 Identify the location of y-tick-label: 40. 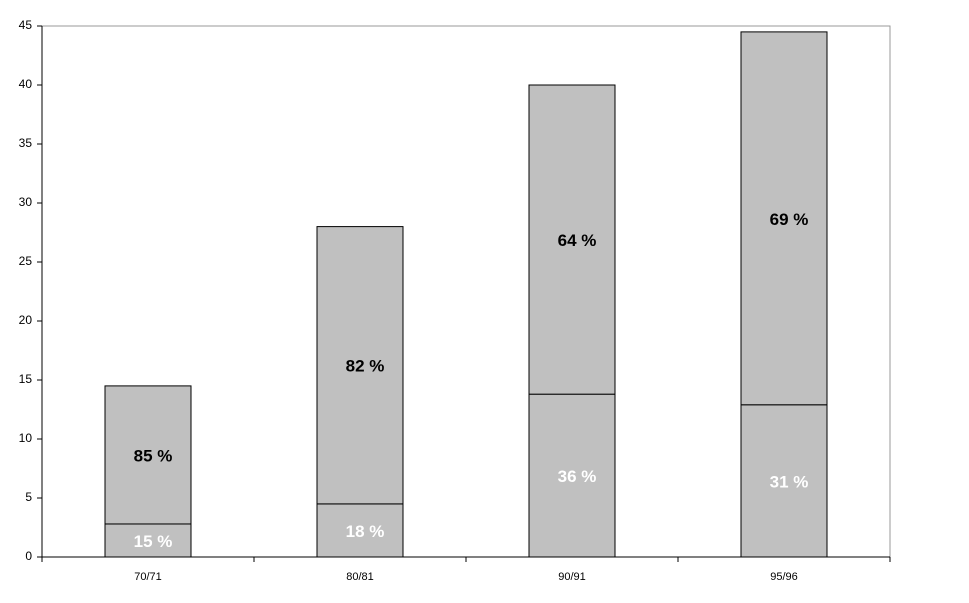
(26, 84).